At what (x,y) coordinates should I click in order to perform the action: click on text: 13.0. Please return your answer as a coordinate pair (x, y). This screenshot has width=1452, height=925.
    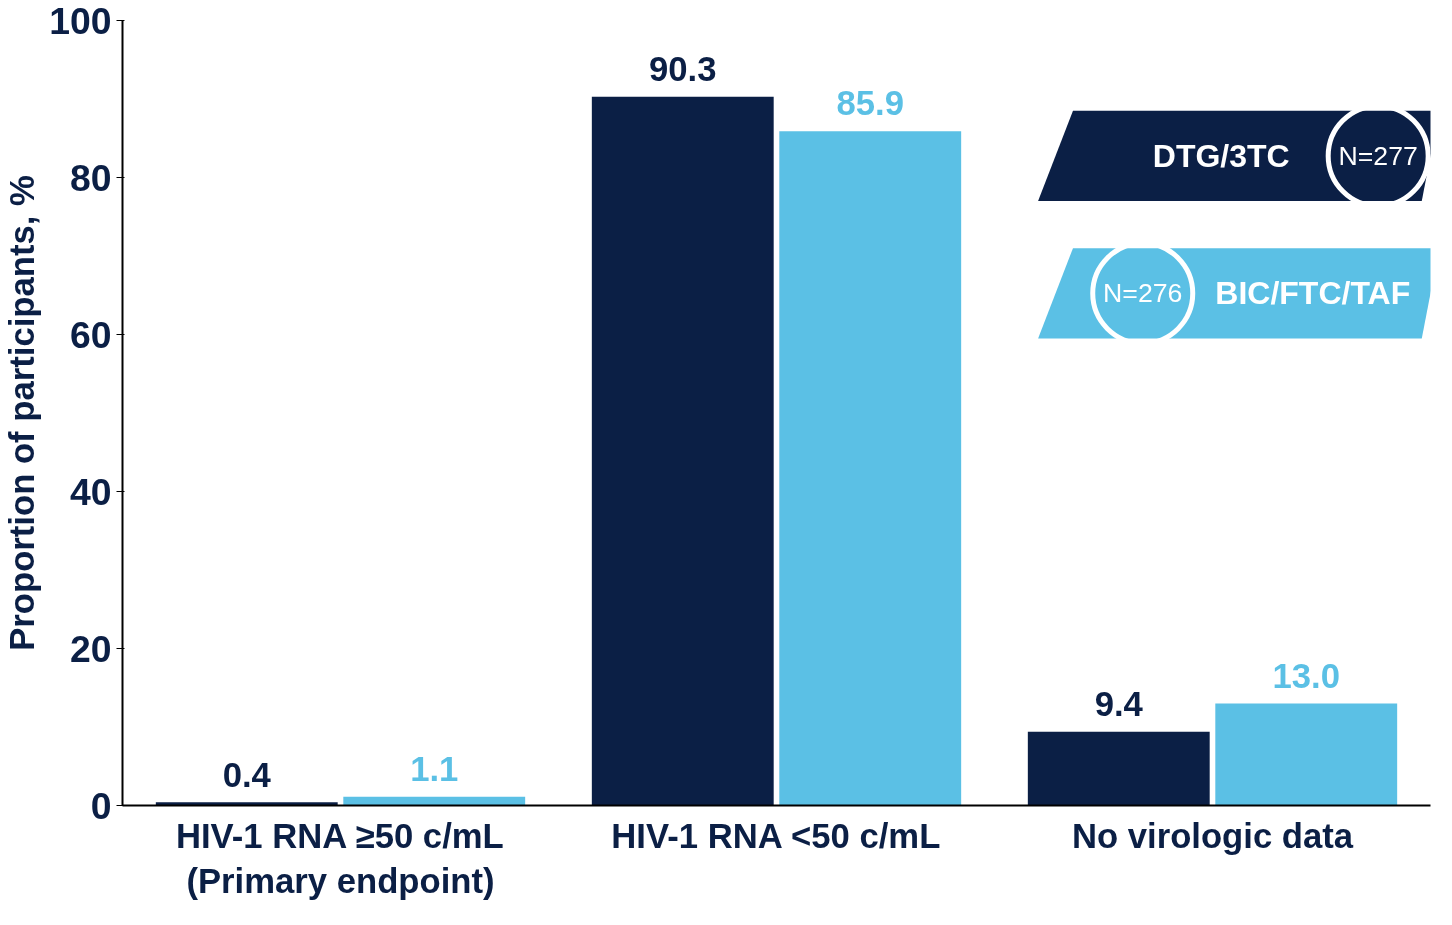
    Looking at the image, I should click on (1306, 675).